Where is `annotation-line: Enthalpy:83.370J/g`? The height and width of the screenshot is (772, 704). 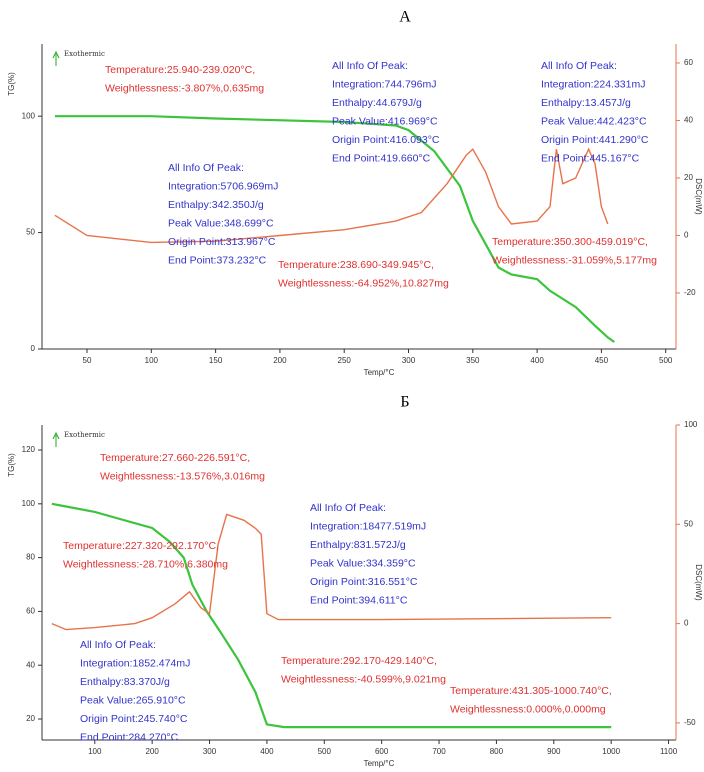 annotation-line: Enthalpy:83.370J/g is located at coordinates (125, 682).